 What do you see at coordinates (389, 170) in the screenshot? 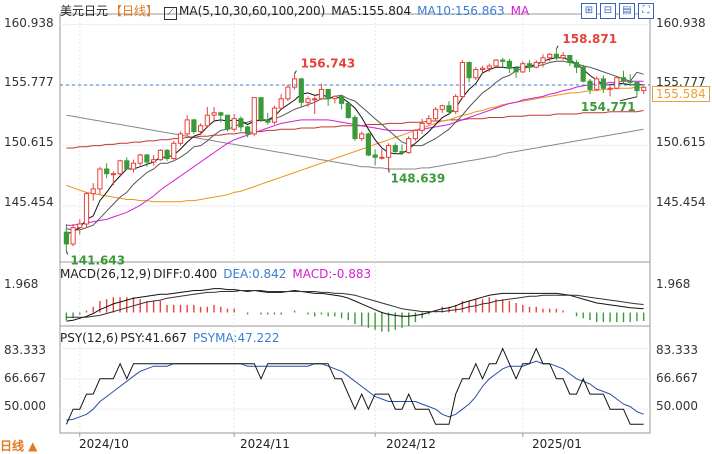
I see `low-label-2-pointer` at bounding box center [389, 170].